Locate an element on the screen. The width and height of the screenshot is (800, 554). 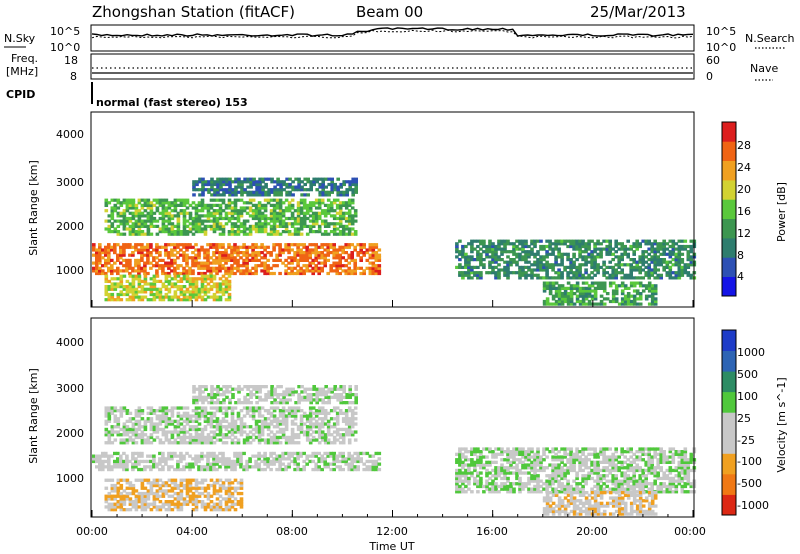
nsearch-tick-low: 10^0 is located at coordinates (721, 47).